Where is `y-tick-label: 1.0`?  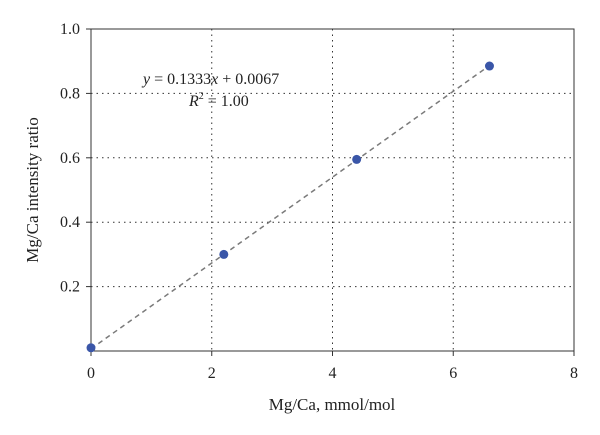
y-tick-label: 1.0 is located at coordinates (70, 29).